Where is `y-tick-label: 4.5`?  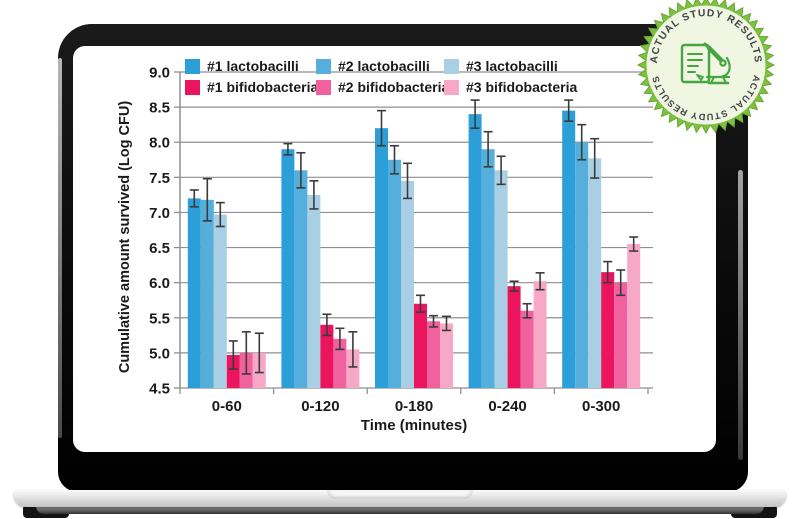
y-tick-label: 4.5 is located at coordinates (159, 389).